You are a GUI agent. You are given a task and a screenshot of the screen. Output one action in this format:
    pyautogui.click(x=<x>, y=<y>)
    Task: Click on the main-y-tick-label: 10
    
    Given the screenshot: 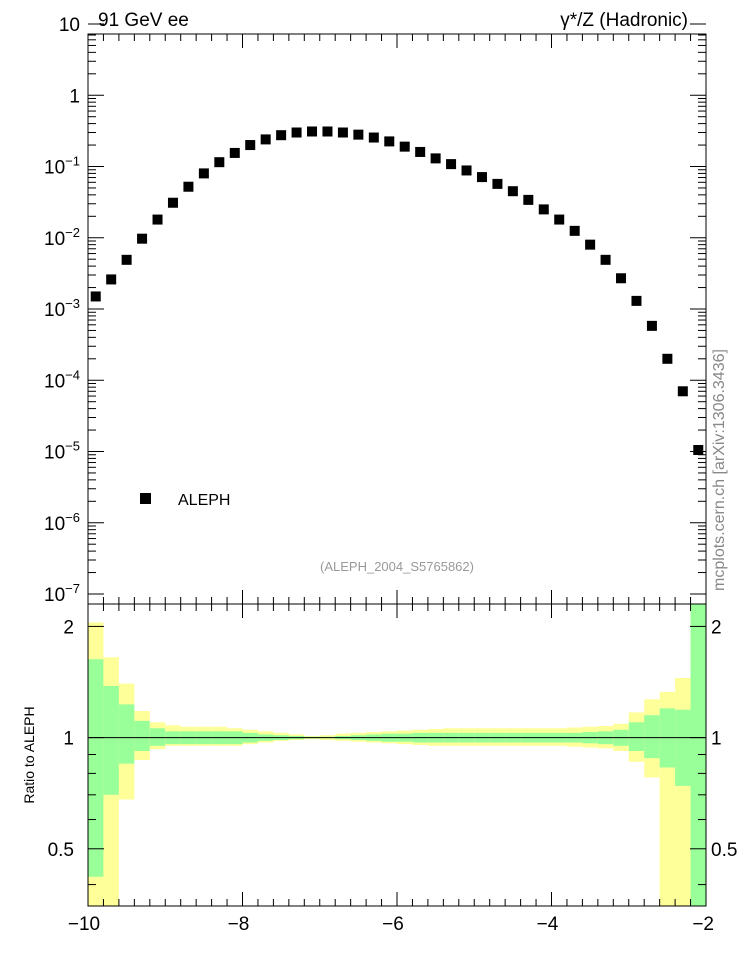 What is the action you would take?
    pyautogui.click(x=69, y=25)
    